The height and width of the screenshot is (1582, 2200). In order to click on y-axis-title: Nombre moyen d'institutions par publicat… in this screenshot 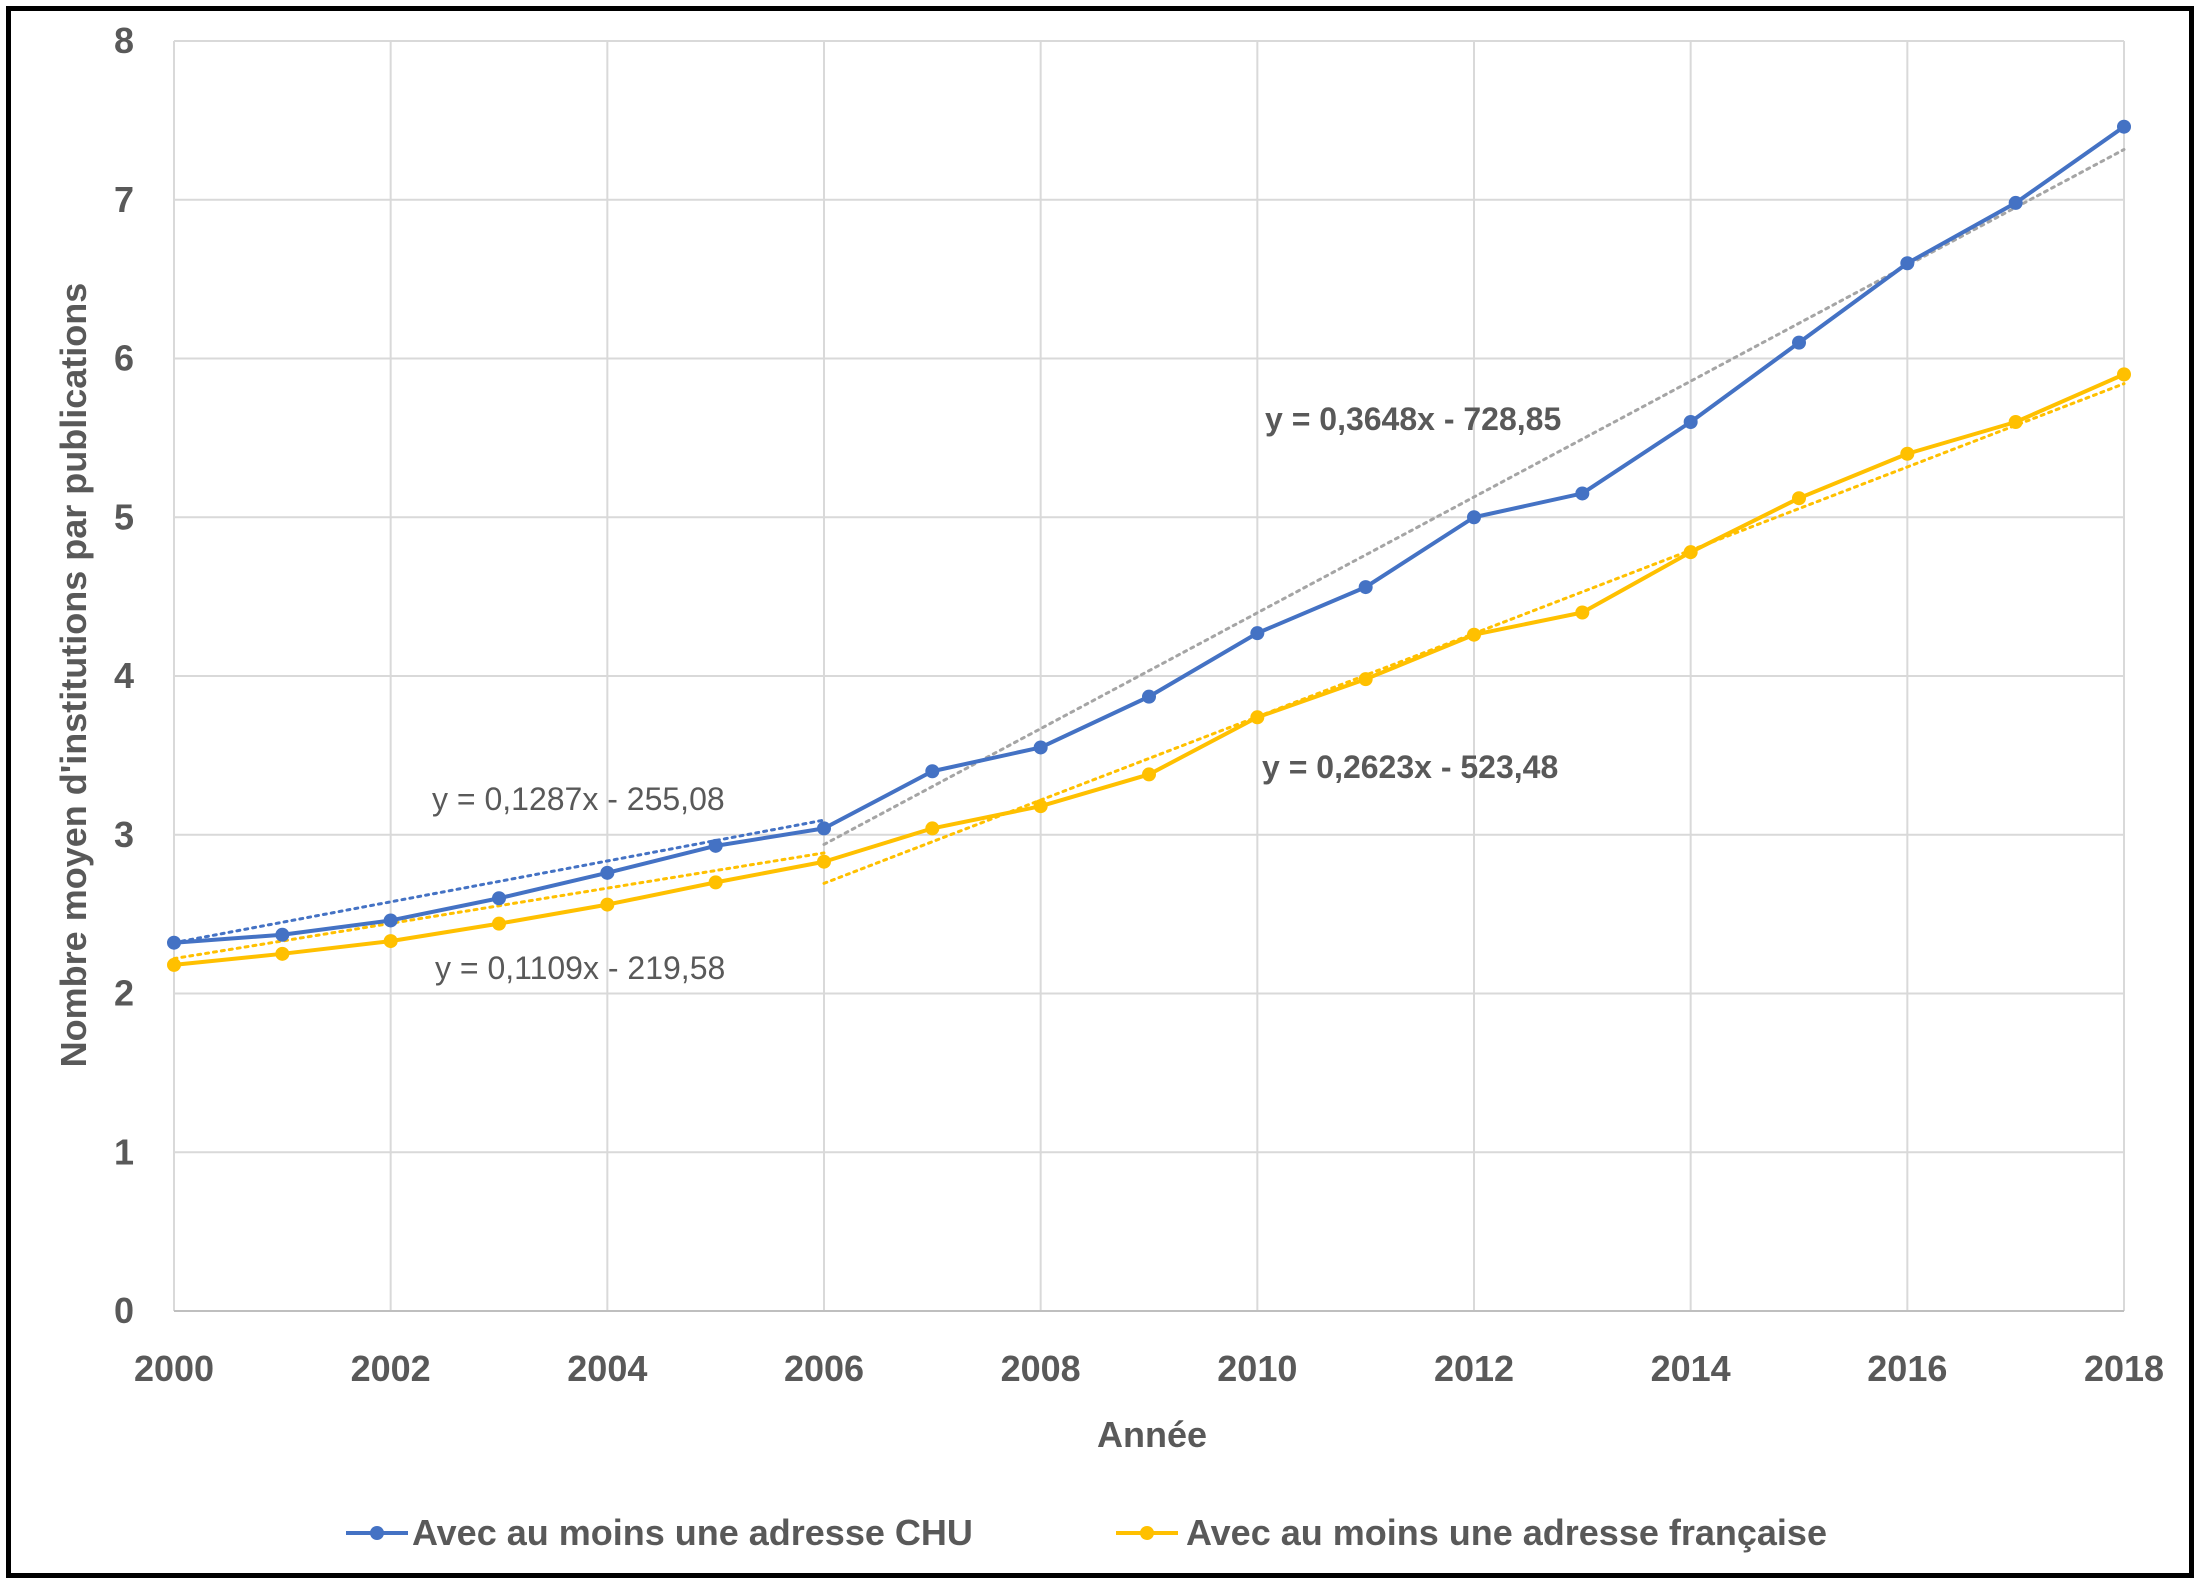, I will do `click(73, 675)`.